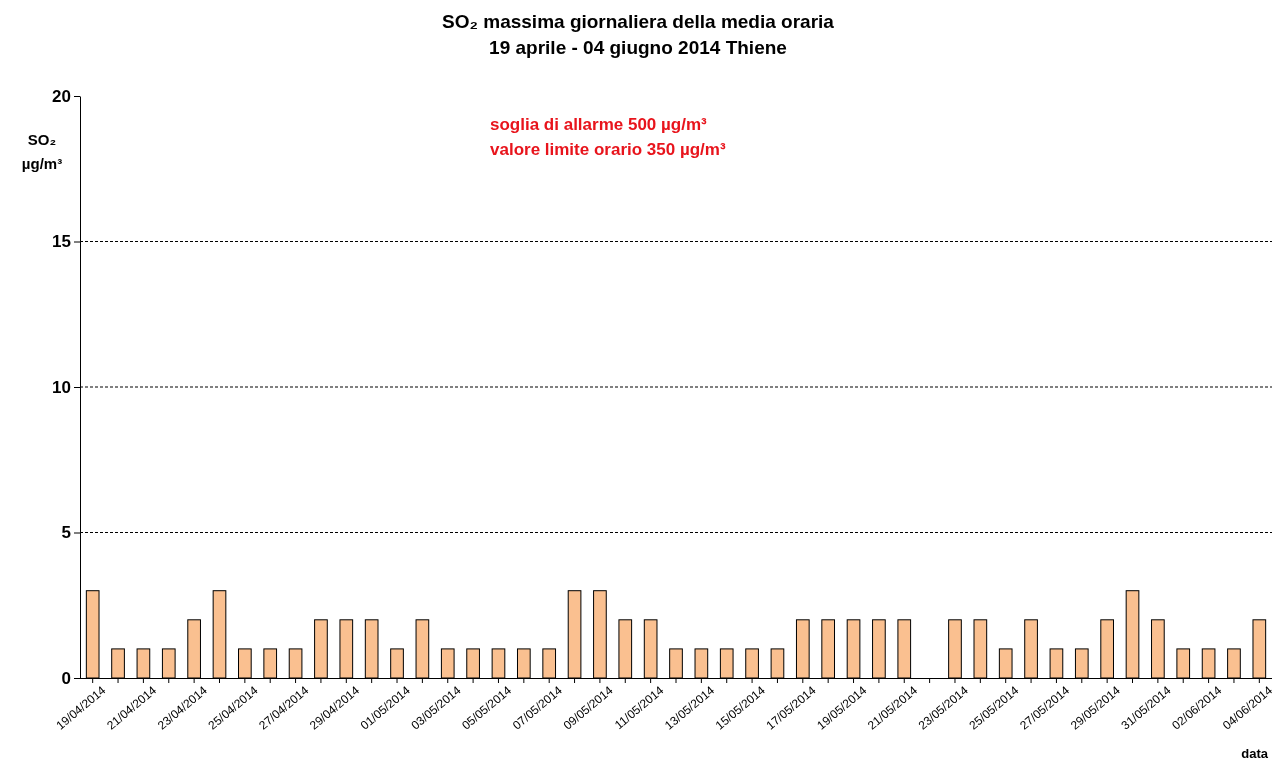 The width and height of the screenshot is (1276, 764). I want to click on y-tick-label: 20, so click(61, 96).